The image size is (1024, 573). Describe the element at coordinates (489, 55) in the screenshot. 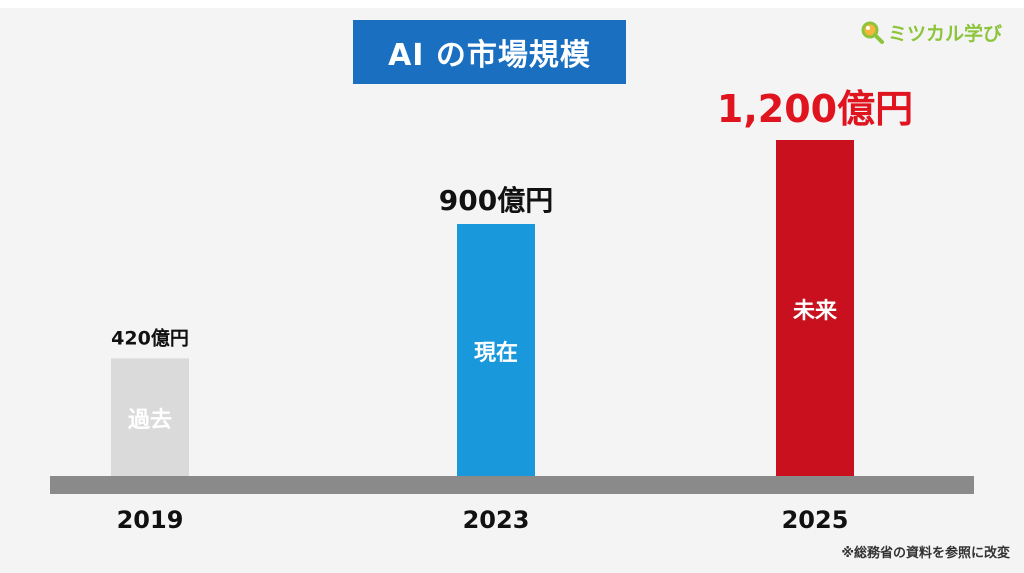

I see `chart-title-text: AI の市場規模` at that location.